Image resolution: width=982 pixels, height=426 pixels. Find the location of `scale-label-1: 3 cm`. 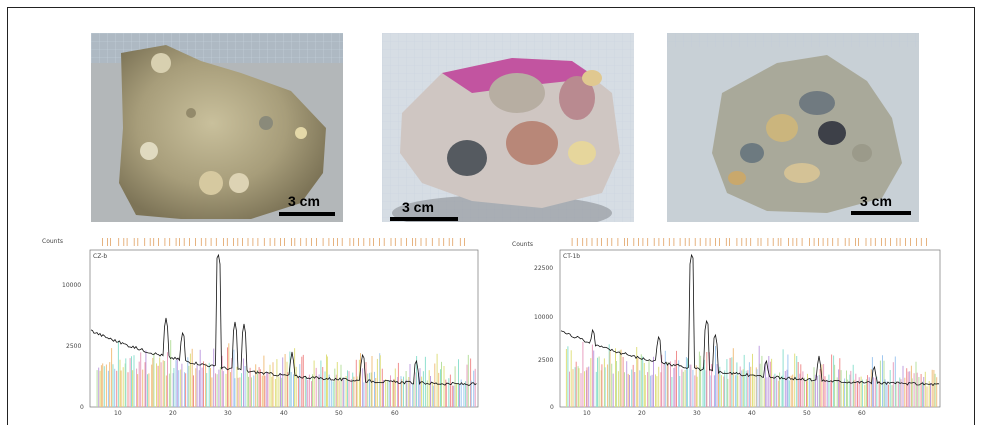

scale-label-1: 3 cm is located at coordinates (304, 201).